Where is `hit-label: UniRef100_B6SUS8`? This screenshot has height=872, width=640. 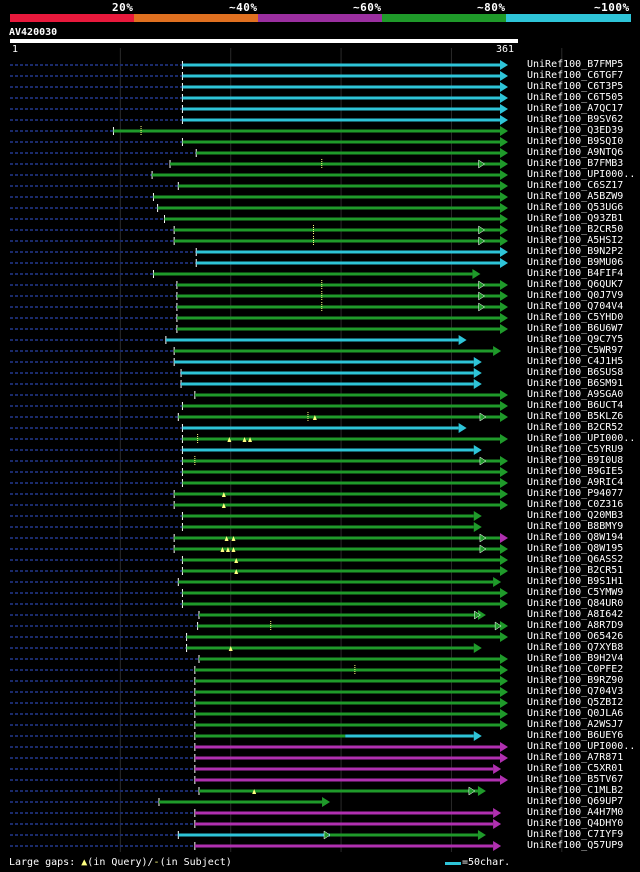 hit-label: UniRef100_B6SUS8 is located at coordinates (575, 372).